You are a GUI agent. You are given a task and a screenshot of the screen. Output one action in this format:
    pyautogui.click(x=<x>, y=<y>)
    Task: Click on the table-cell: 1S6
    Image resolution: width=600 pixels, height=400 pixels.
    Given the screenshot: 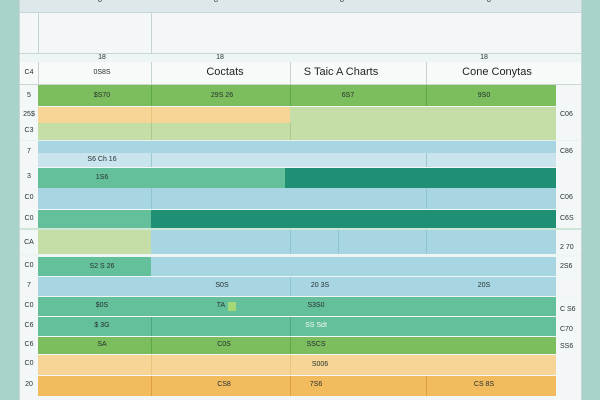 What is the action you would take?
    pyautogui.click(x=102, y=177)
    